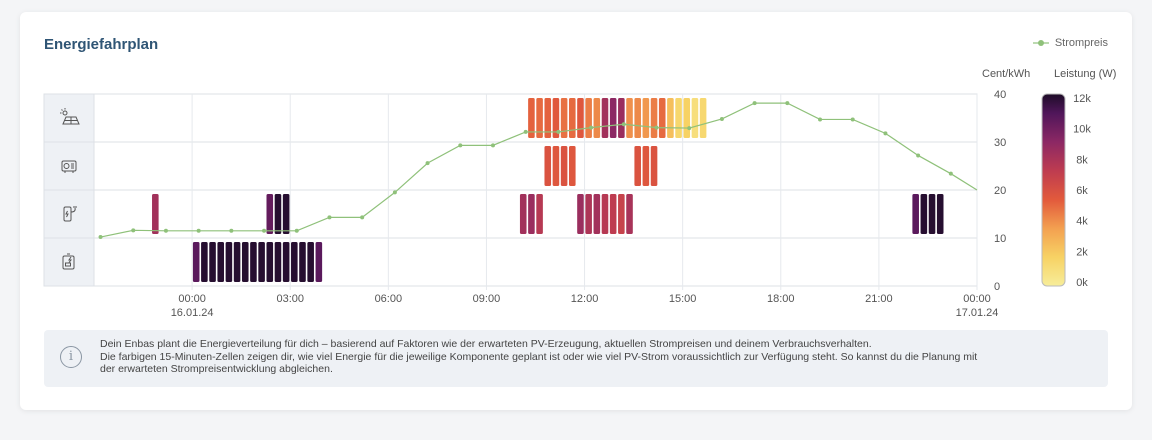 This screenshot has width=1152, height=440. Describe the element at coordinates (1070, 43) in the screenshot. I see `legend: Strompreis` at that location.